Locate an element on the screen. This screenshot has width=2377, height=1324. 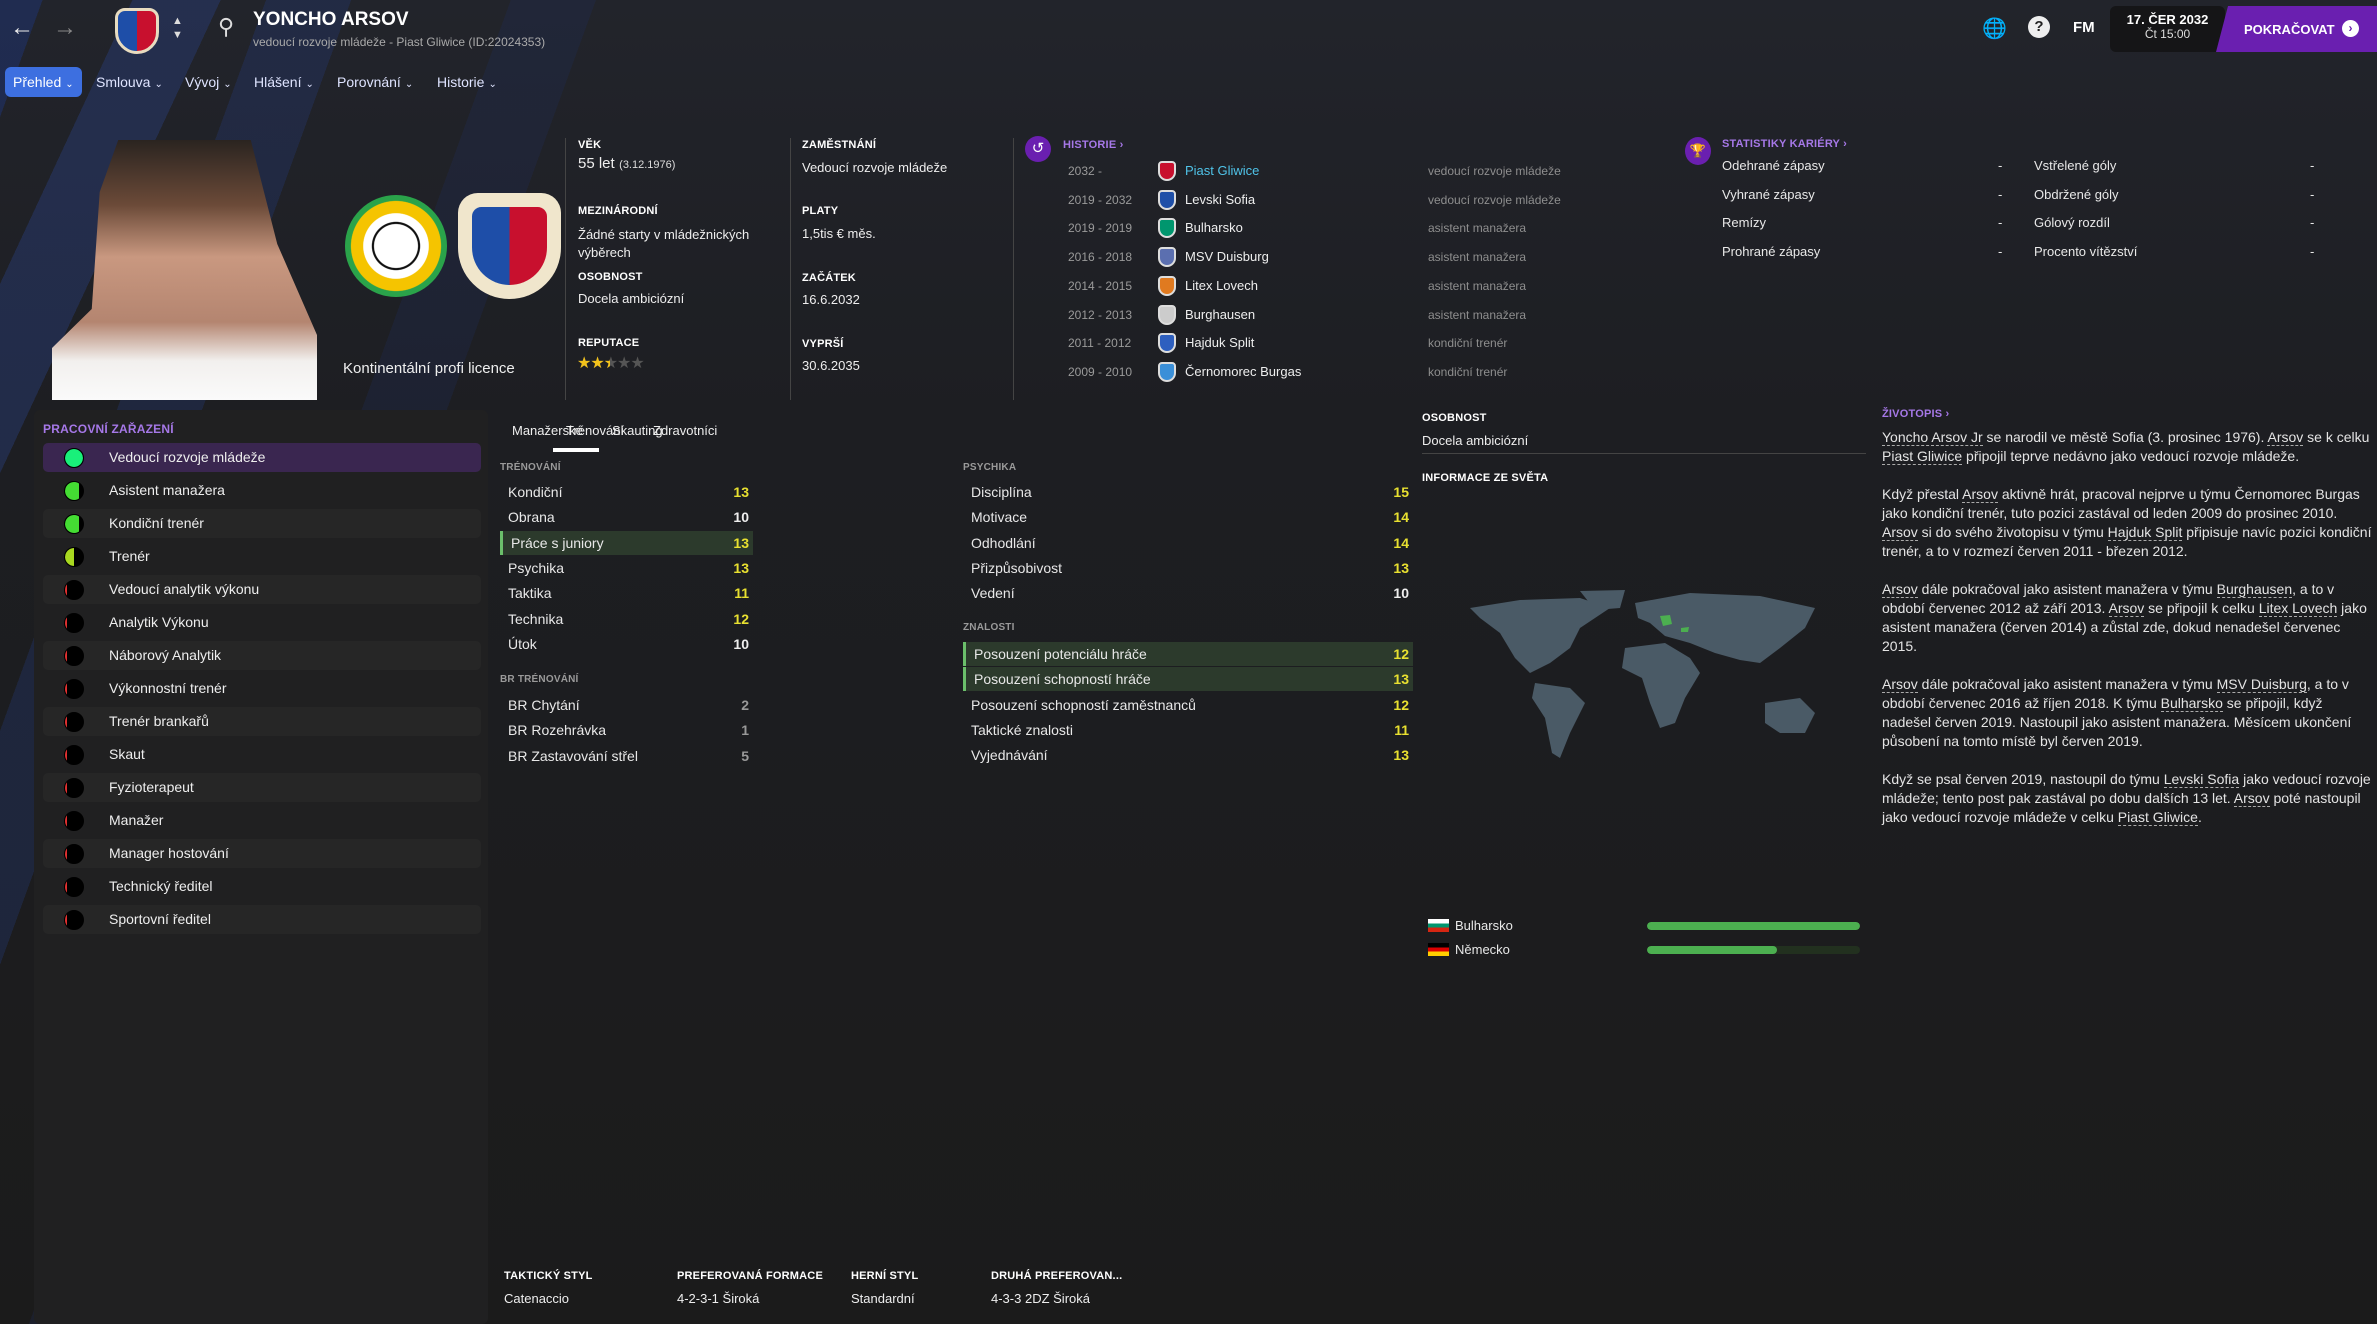
chevron-right-circle-icon: › is located at coordinates (2350, 28).